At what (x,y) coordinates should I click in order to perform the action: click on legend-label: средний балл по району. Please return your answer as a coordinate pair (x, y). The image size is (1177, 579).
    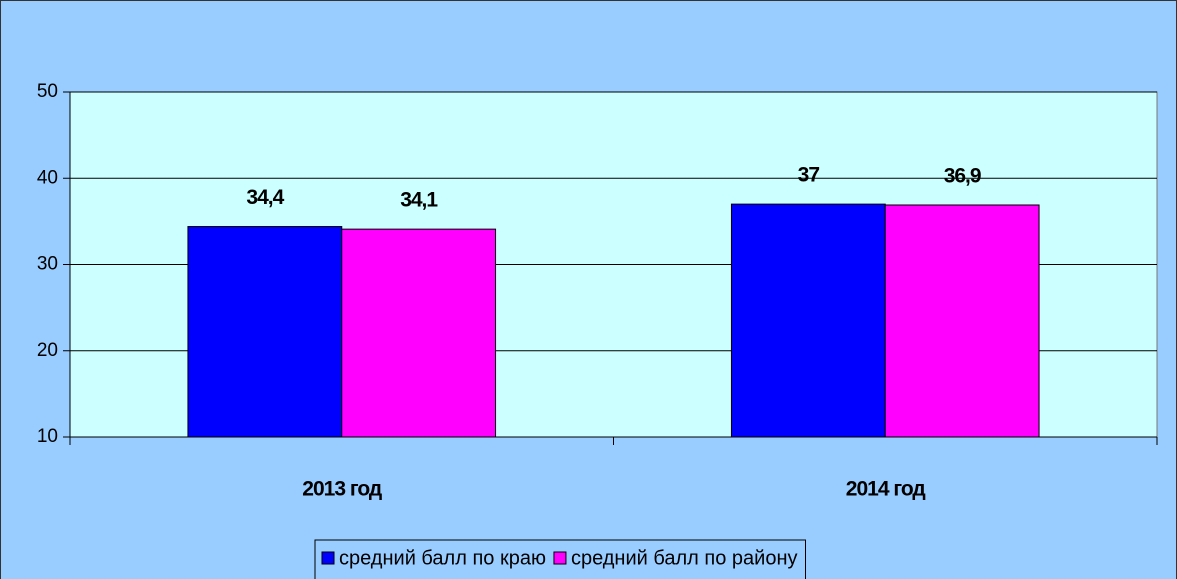
    Looking at the image, I should click on (684, 558).